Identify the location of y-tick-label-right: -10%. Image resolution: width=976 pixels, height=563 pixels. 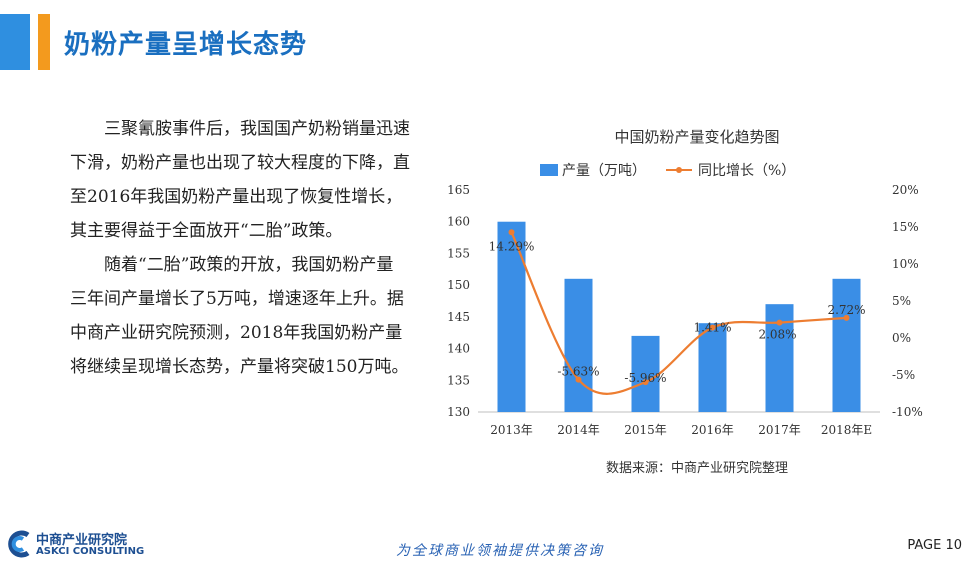
(907, 412).